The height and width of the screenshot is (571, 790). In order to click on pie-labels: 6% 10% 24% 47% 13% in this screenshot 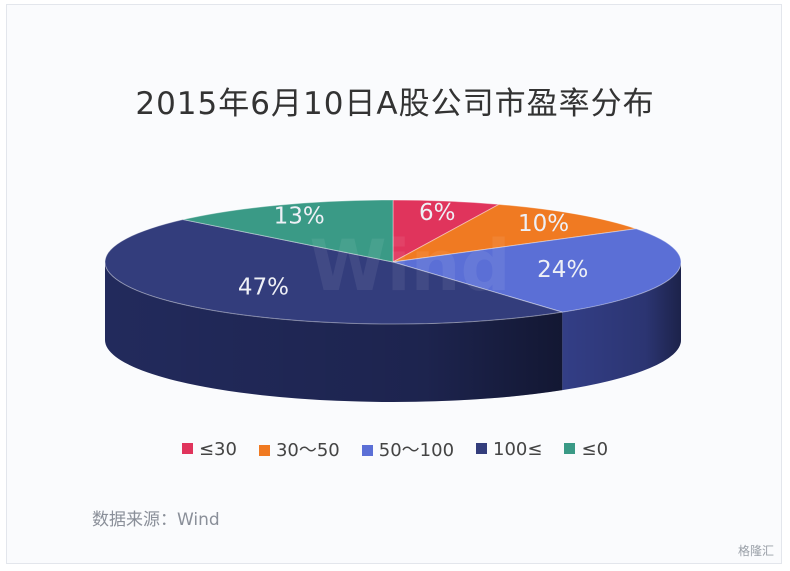, I will do `click(413, 250)`.